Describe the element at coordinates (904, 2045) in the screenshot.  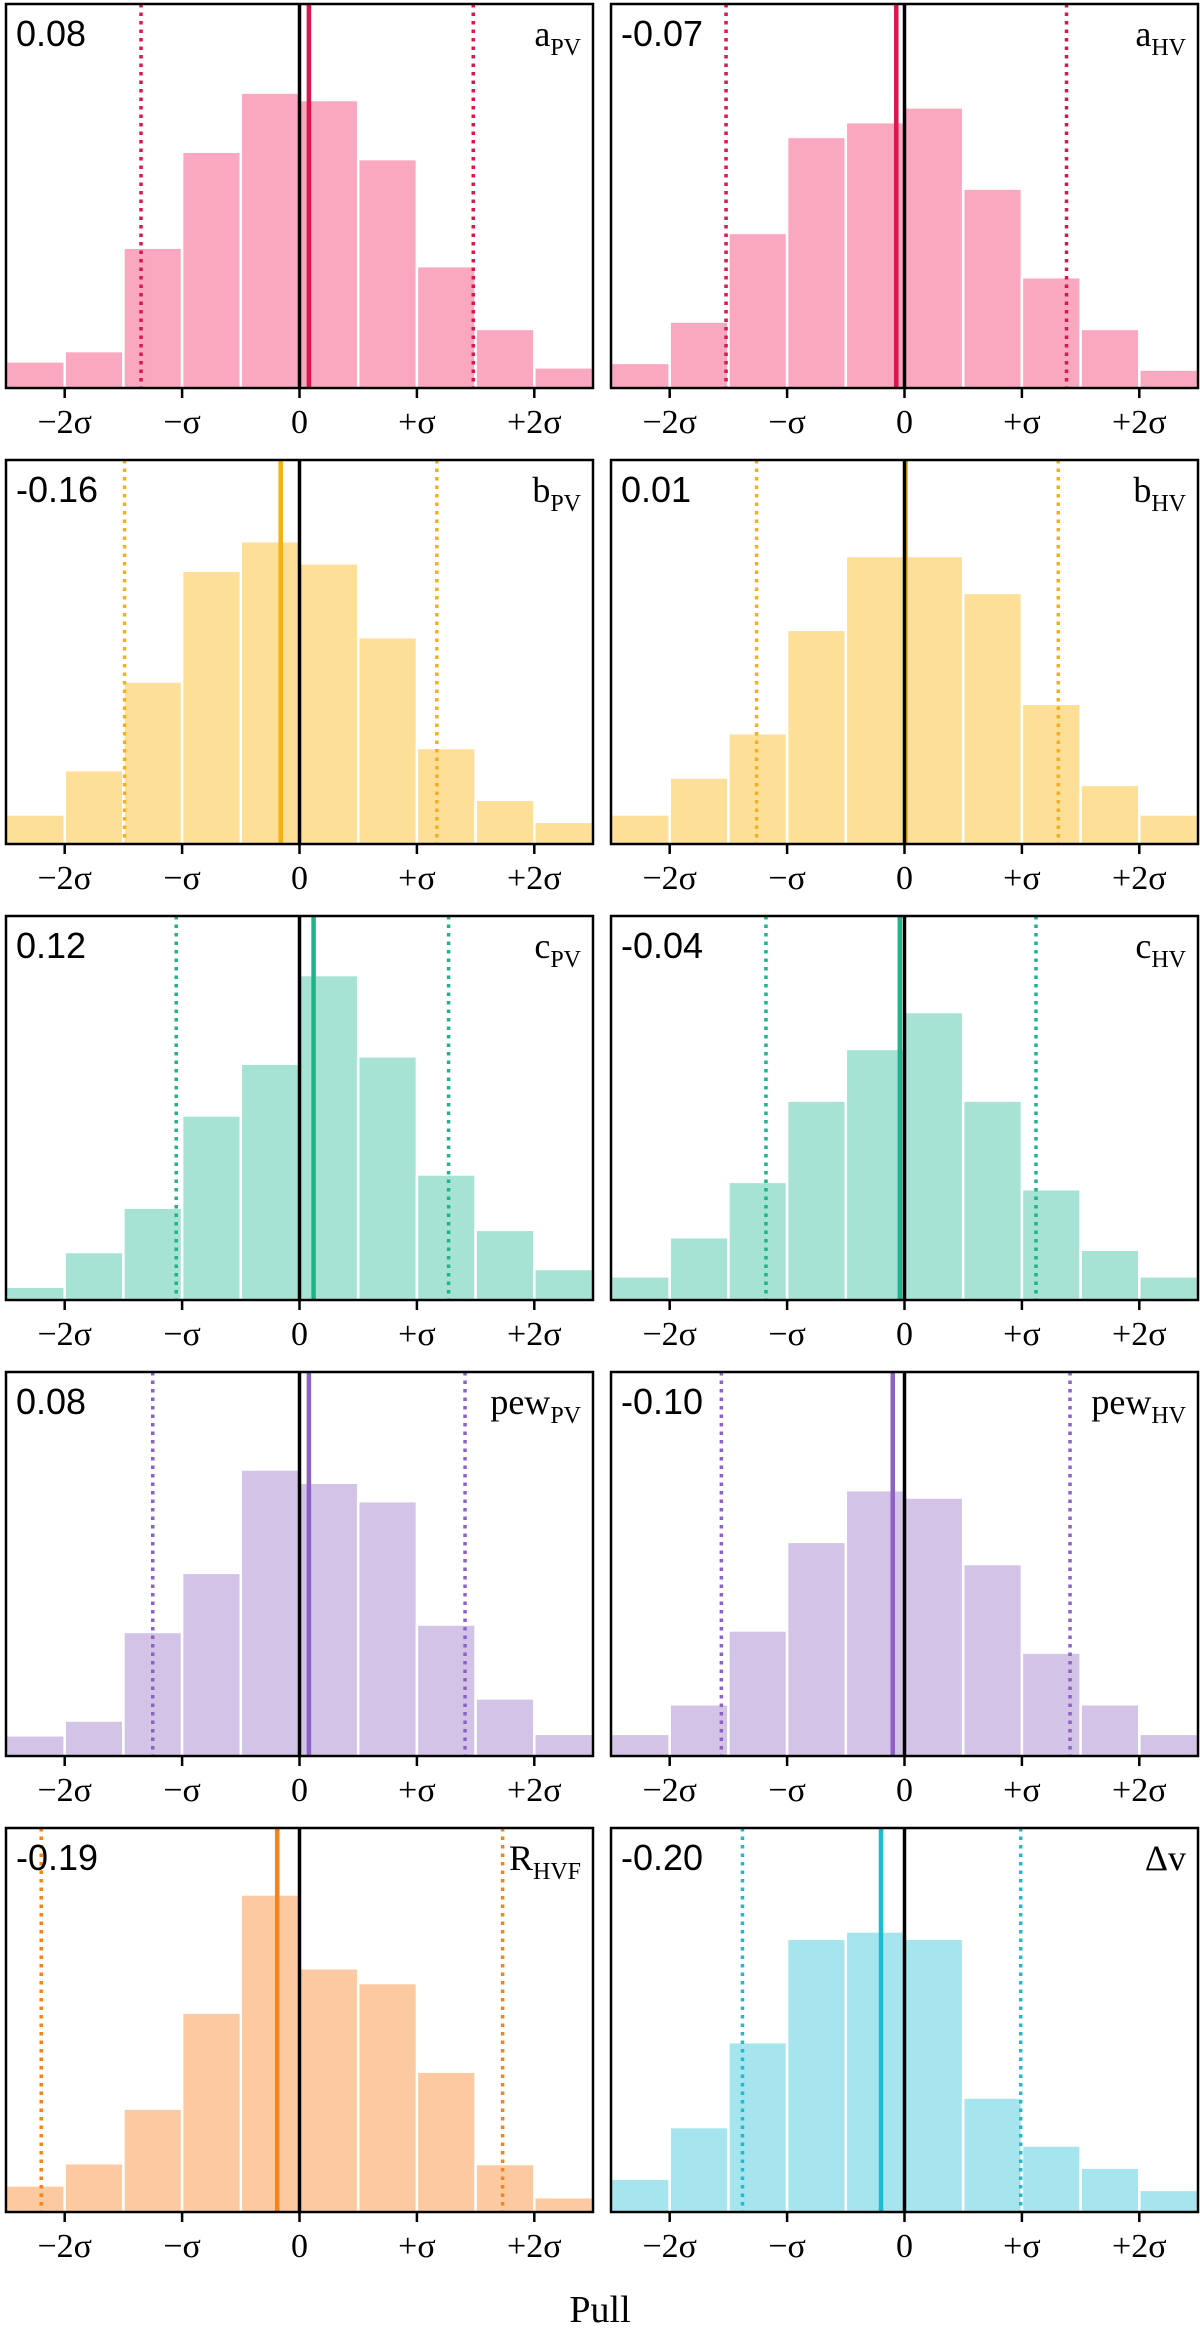
I see `panel-delta_v: −2σ −σ 0 +σ +2σ -0.20 Δv` at that location.